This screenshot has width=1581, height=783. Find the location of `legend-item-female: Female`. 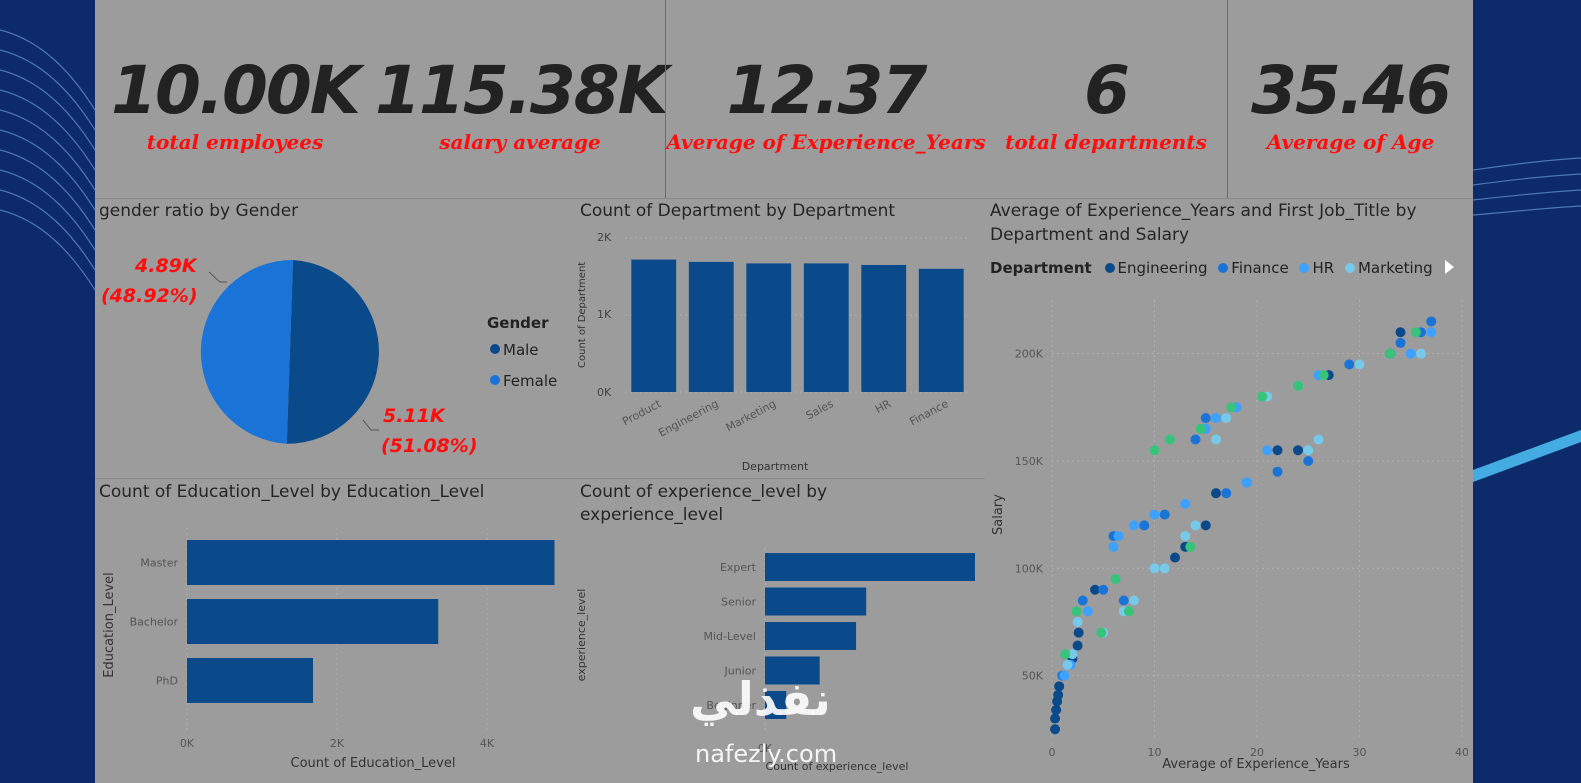

legend-item-female: Female is located at coordinates (523, 381).